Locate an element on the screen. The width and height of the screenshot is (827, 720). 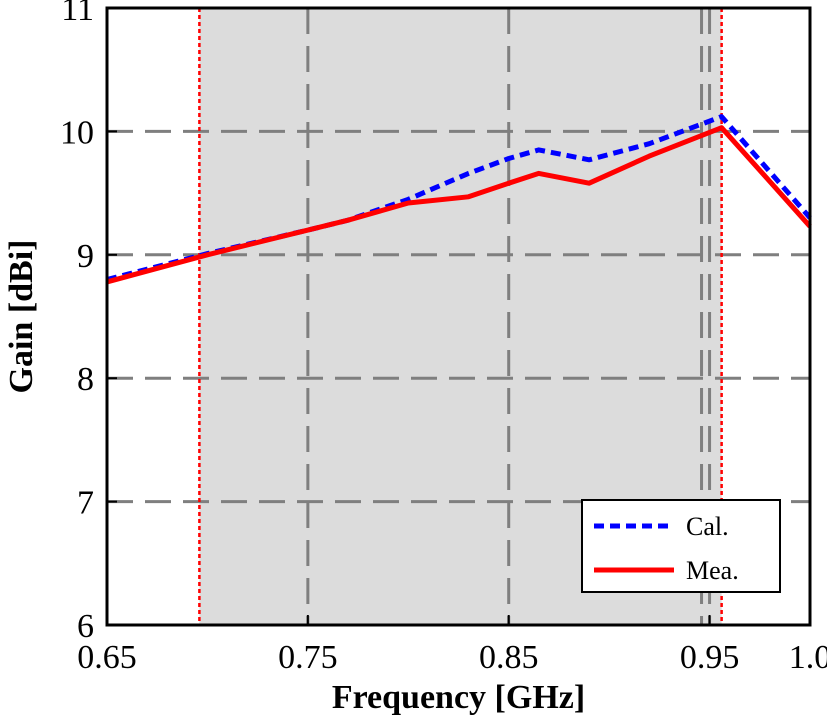
x-tick-label: 1.0 is located at coordinates (808, 657).